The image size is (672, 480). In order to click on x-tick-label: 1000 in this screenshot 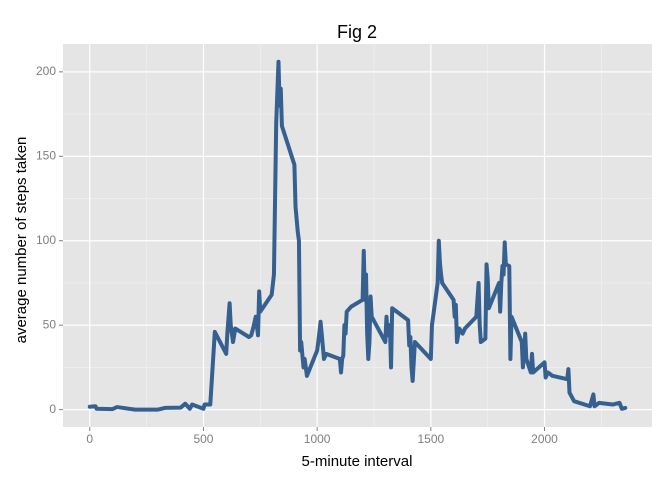, I will do `click(317, 439)`.